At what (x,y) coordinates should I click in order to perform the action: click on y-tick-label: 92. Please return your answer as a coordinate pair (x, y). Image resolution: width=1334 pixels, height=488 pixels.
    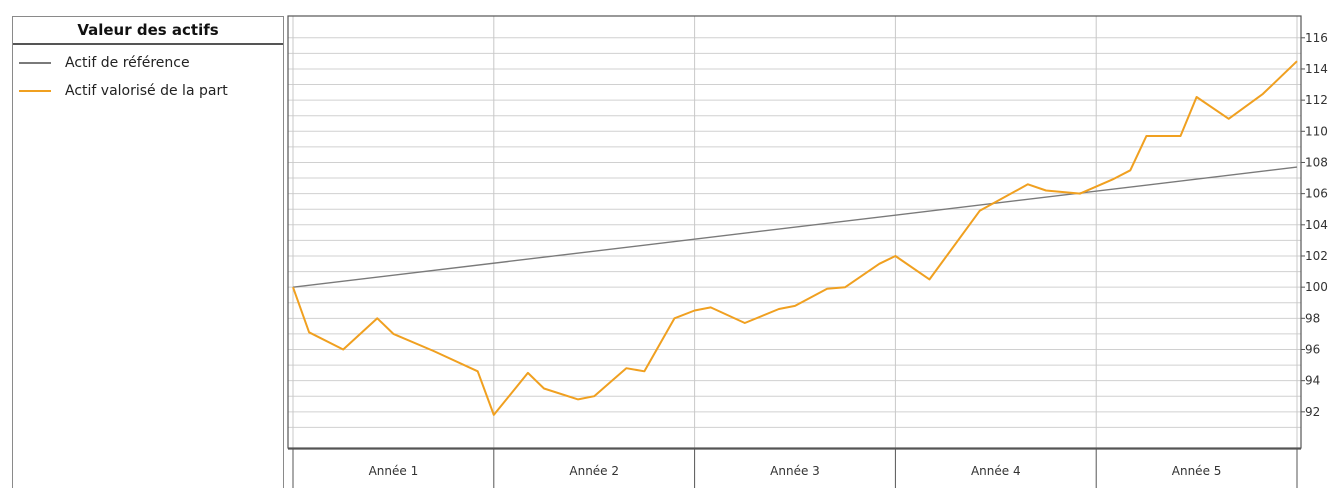
    Looking at the image, I should click on (1312, 412).